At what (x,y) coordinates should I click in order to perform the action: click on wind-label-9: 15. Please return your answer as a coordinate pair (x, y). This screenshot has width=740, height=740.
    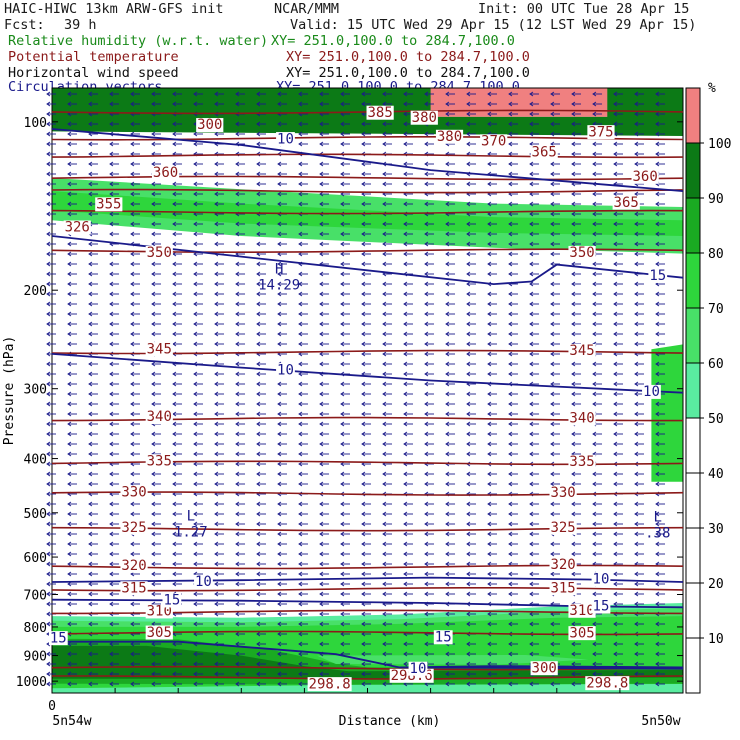
    Looking at the image, I should click on (443, 637).